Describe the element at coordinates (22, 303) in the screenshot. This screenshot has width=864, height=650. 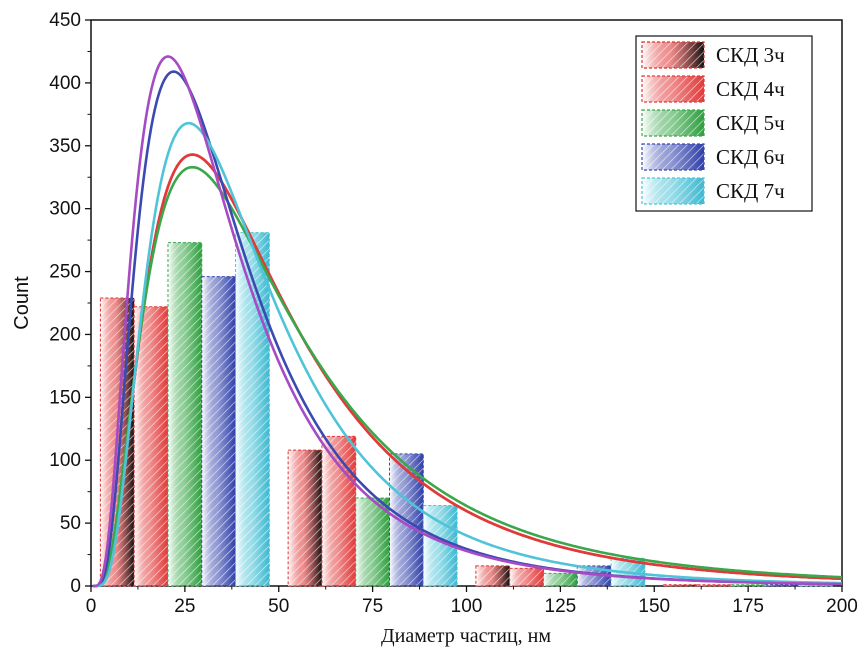
I see `y-axis-title: Count` at that location.